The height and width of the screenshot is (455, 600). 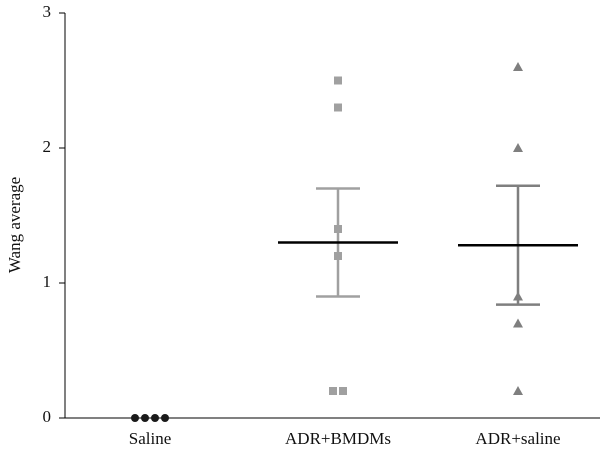 What do you see at coordinates (47, 281) in the screenshot?
I see `y-tick-label: 1` at bounding box center [47, 281].